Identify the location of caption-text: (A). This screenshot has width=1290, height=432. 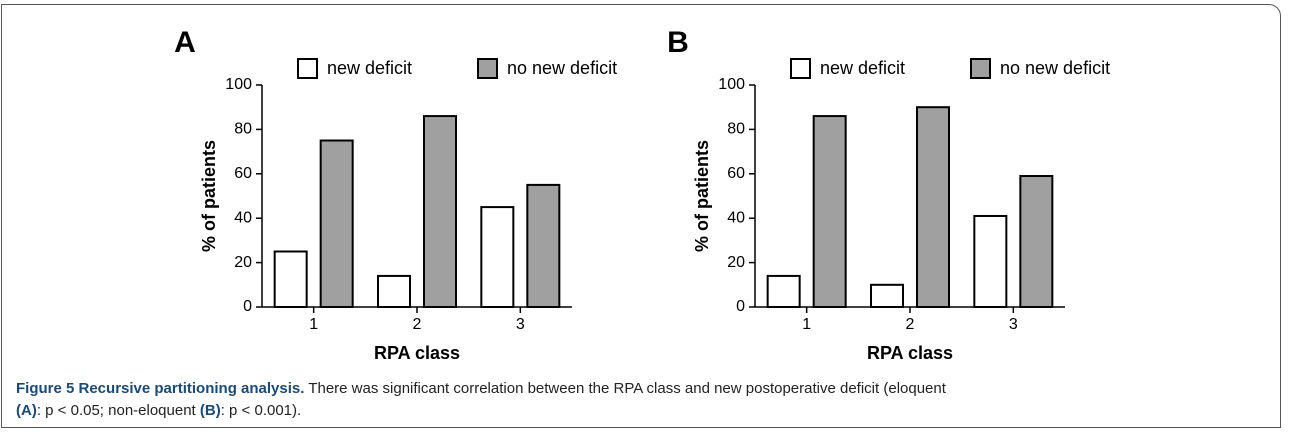
(26, 410).